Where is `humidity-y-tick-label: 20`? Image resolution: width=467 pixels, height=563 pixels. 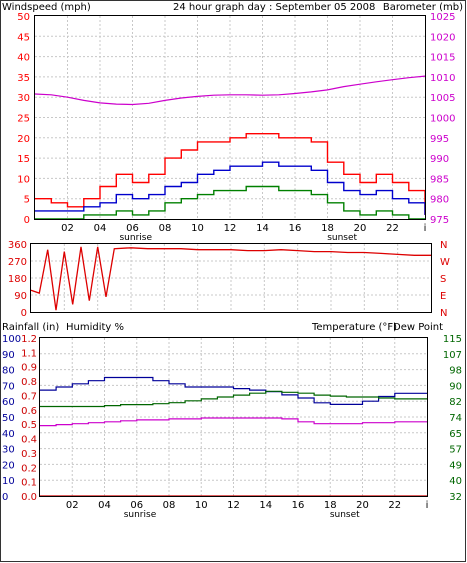 humidity-y-tick-label: 20 is located at coordinates (8, 465).